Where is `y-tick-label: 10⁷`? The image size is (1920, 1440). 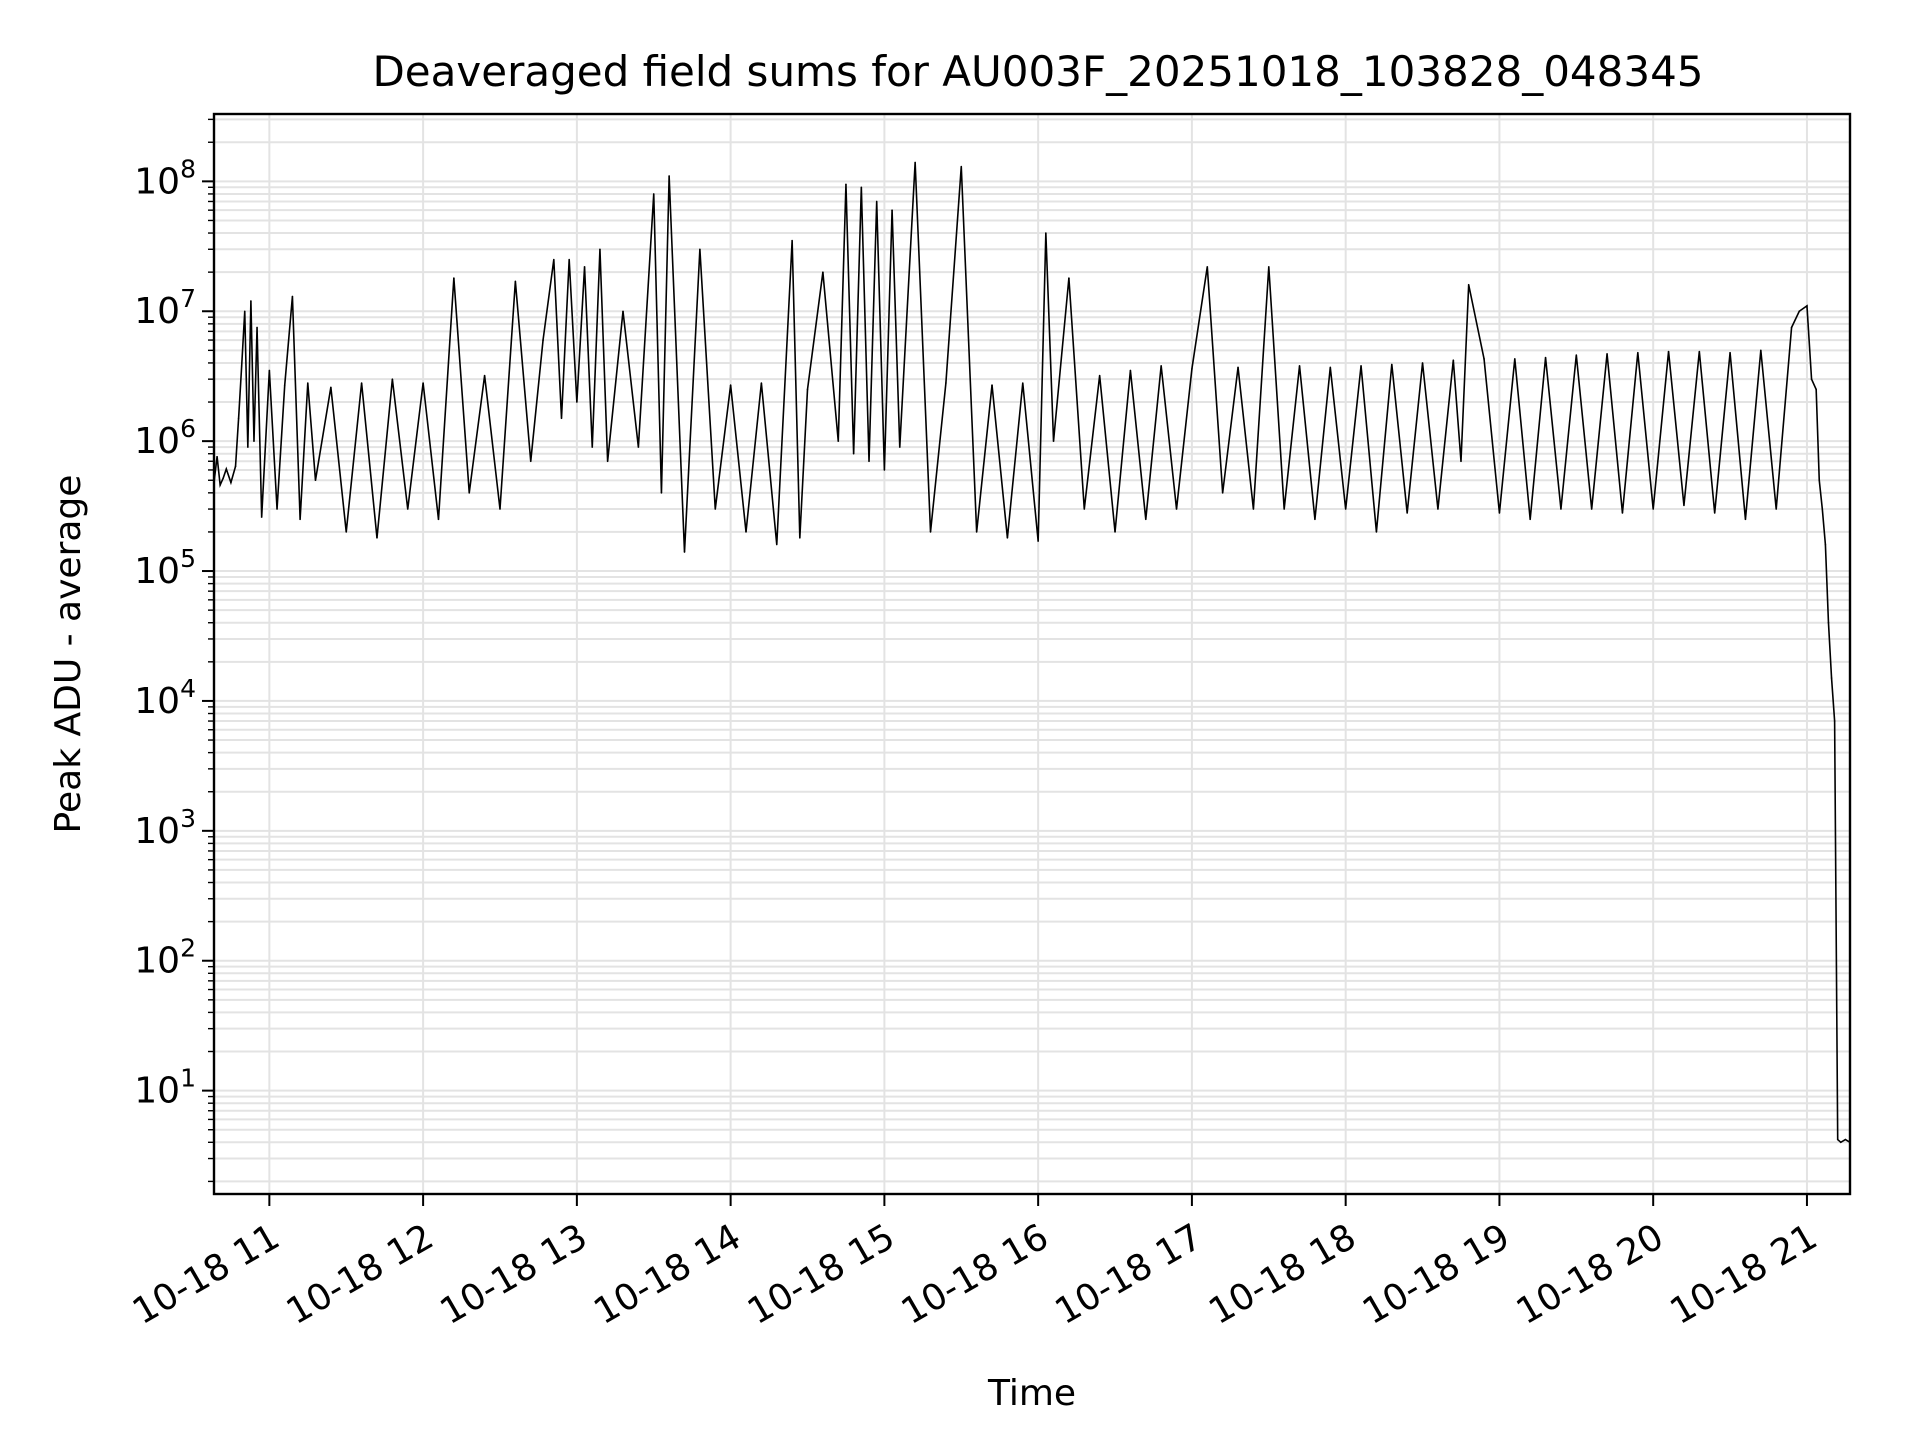 y-tick-label: 10⁷ is located at coordinates (165, 308).